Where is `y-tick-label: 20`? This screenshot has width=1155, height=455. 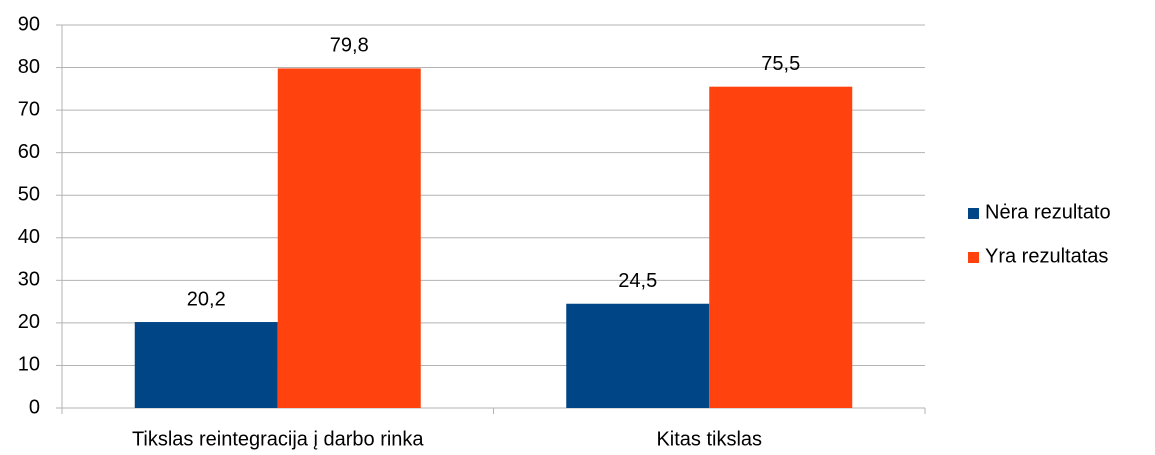 y-tick-label: 20 is located at coordinates (29, 322).